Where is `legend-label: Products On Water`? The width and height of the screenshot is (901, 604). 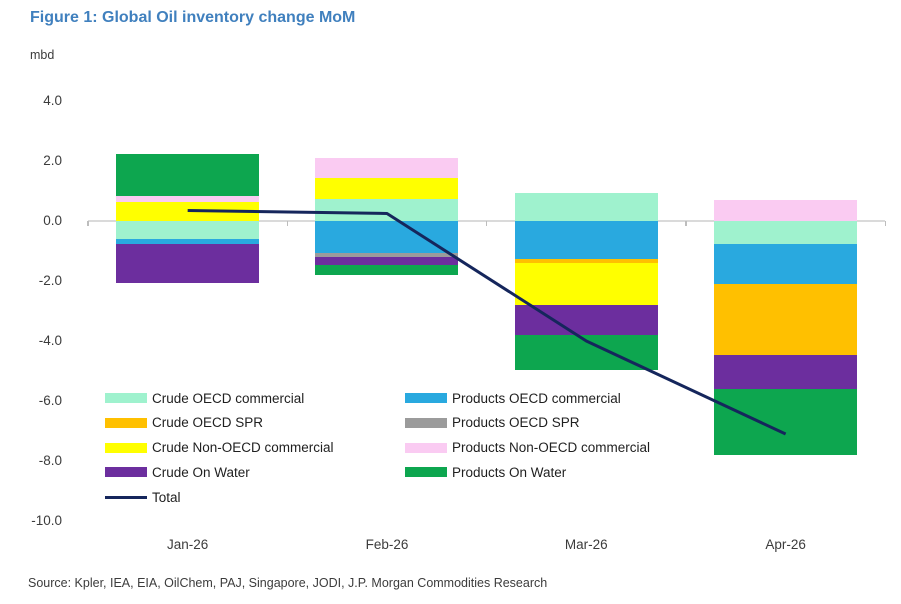 legend-label: Products On Water is located at coordinates (509, 472).